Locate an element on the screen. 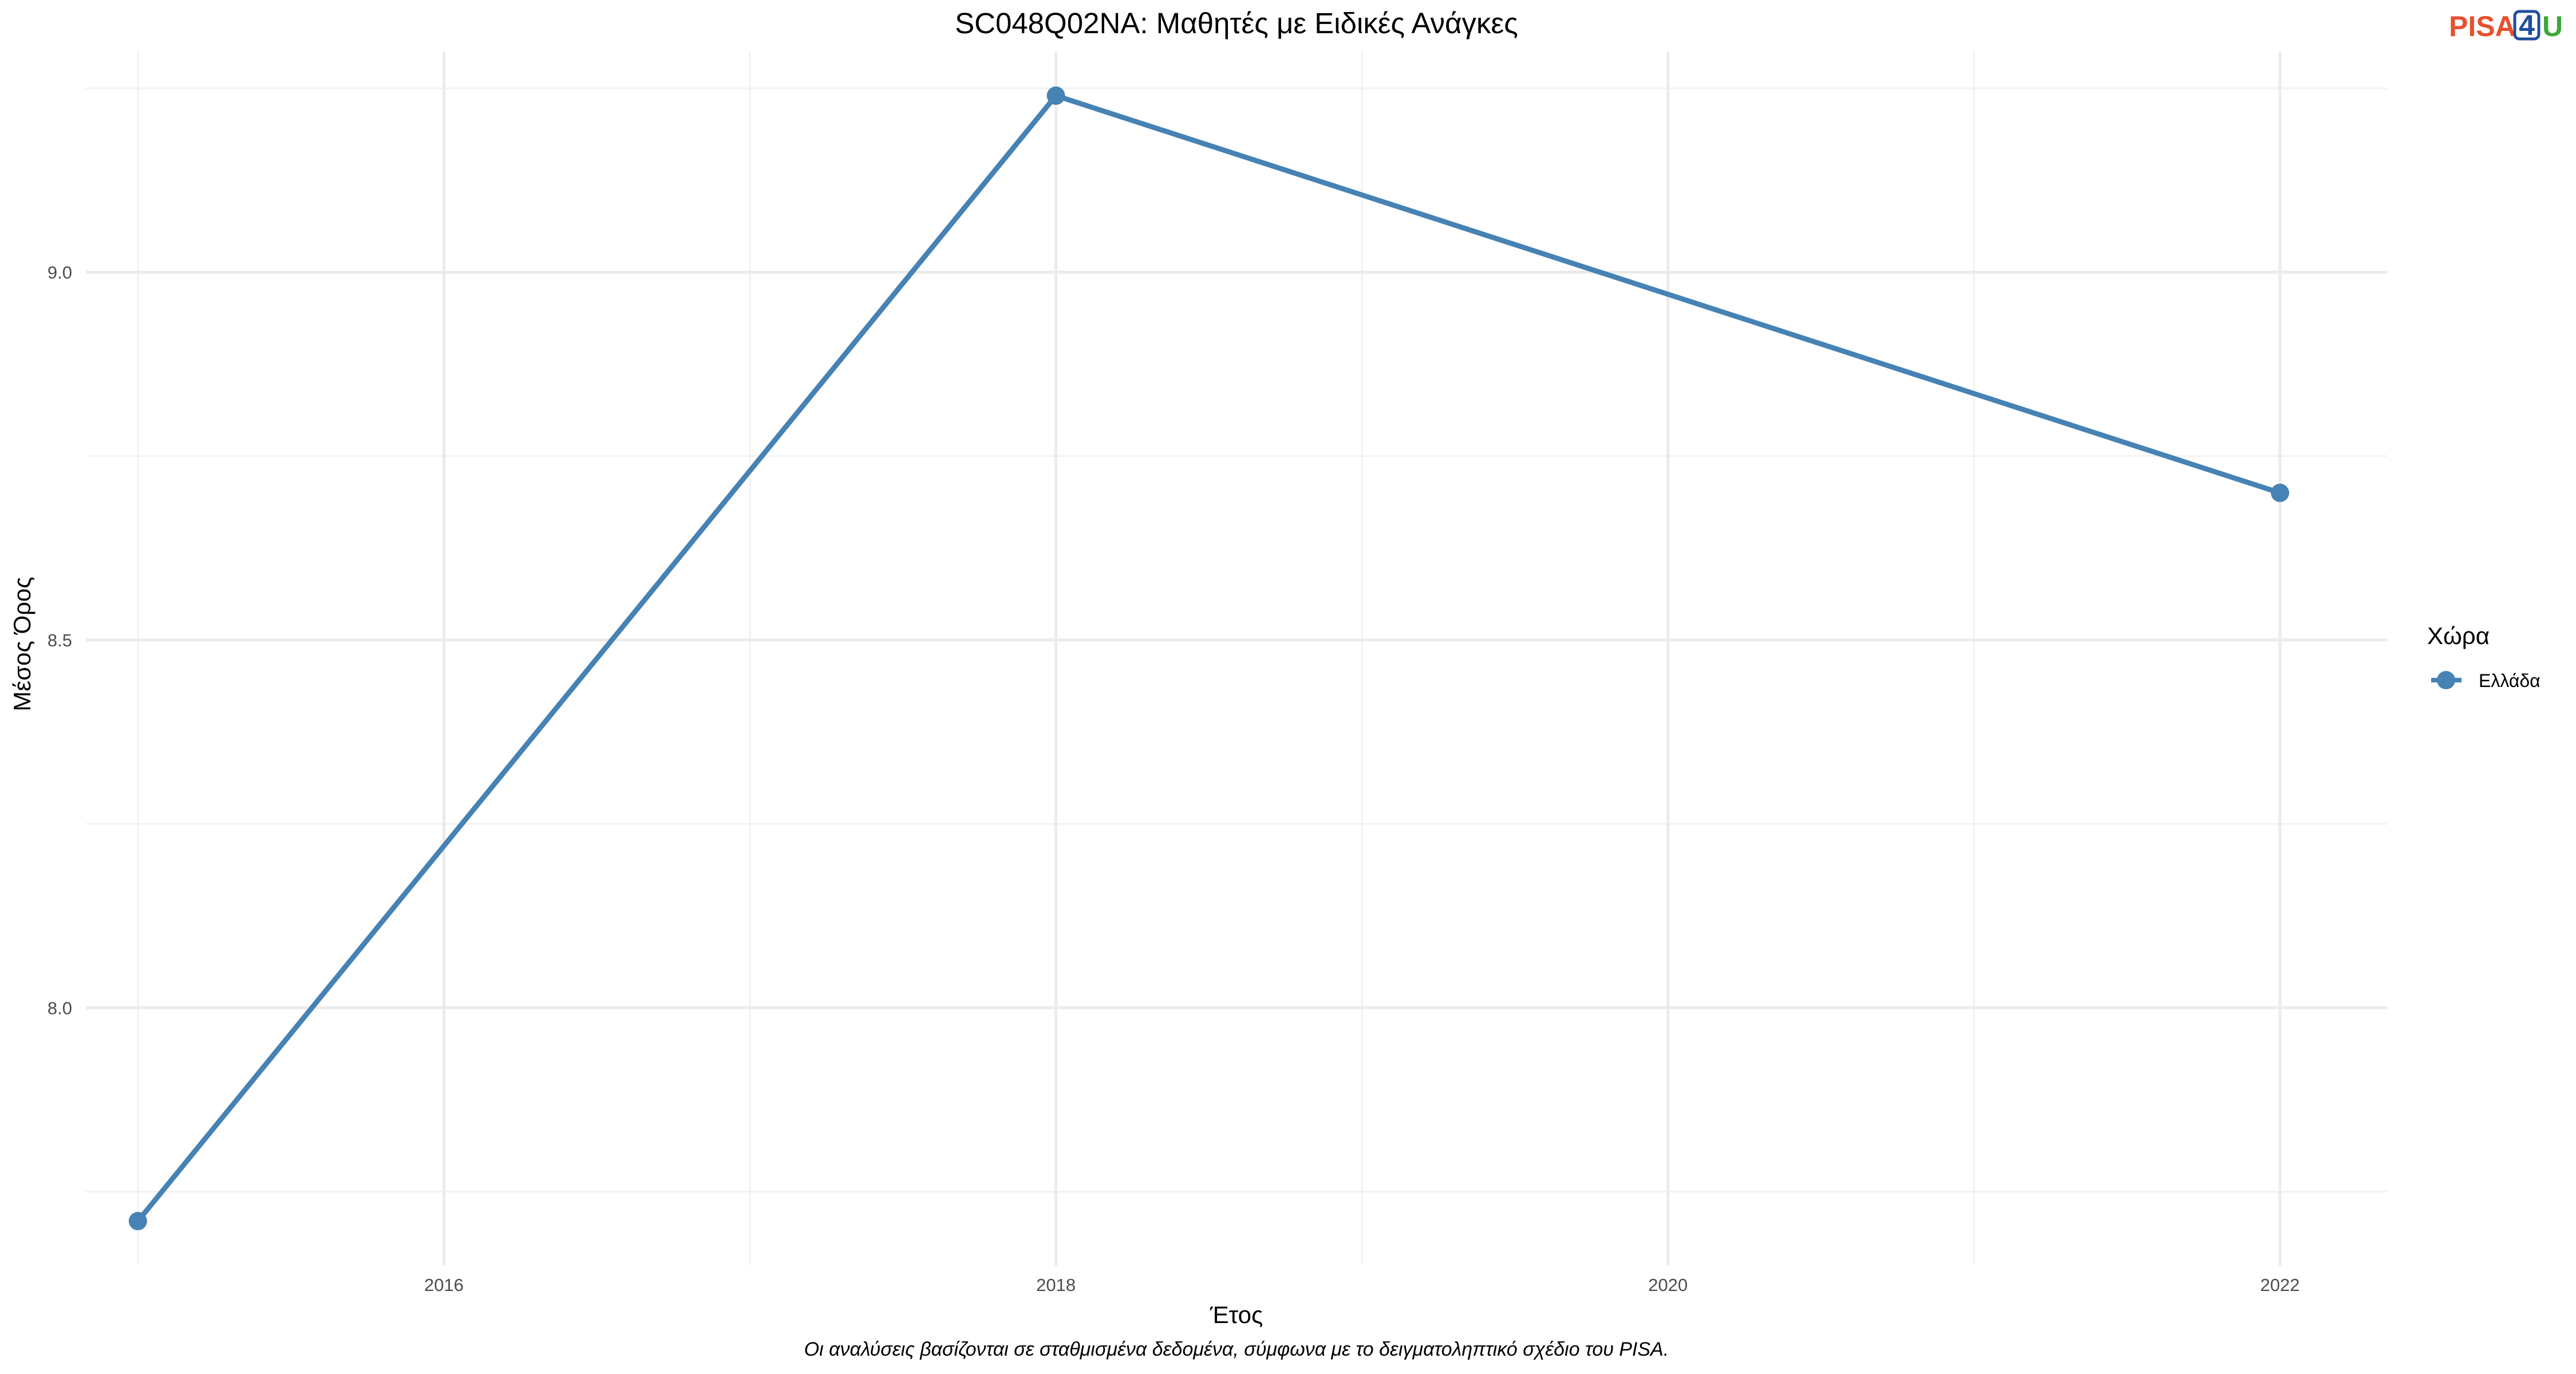 Image resolution: width=2576 pixels, height=1374 pixels. chart-title: SC048Q02NA: Μαθητές με Ειδικές Ανάγκες is located at coordinates (1236, 24).